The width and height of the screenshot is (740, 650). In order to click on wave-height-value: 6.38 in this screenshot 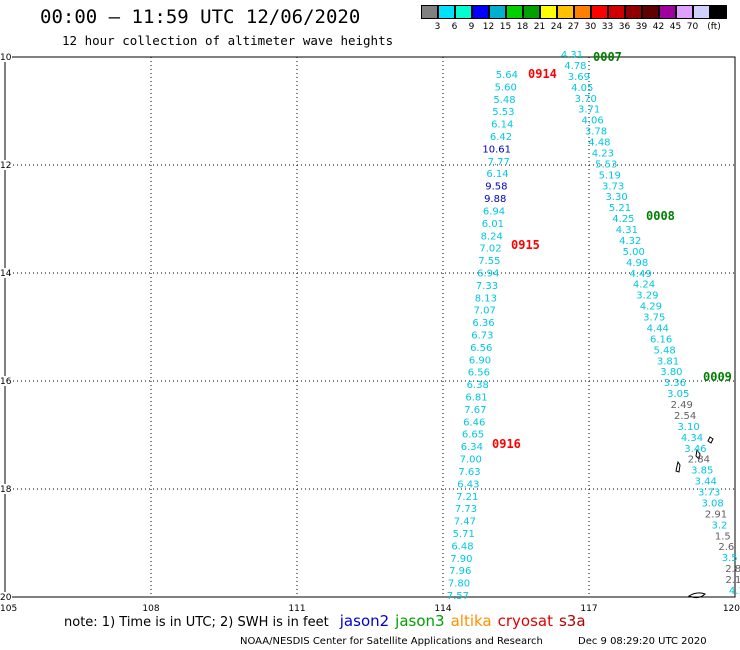, I will do `click(478, 385)`.